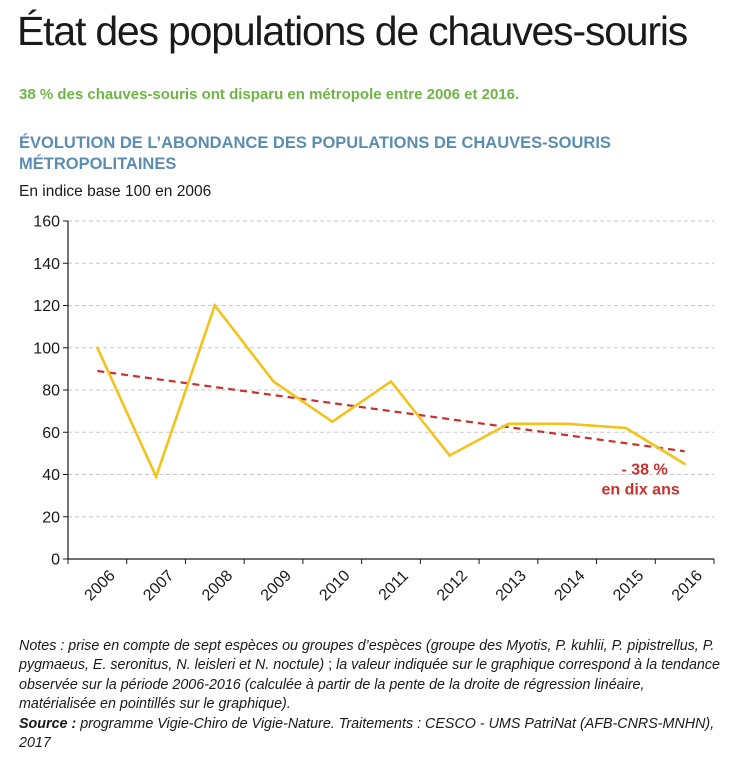 Image resolution: width=738 pixels, height=782 pixels. Describe the element at coordinates (352, 31) in the screenshot. I see `page-title: État des populations de chauves-souris` at that location.